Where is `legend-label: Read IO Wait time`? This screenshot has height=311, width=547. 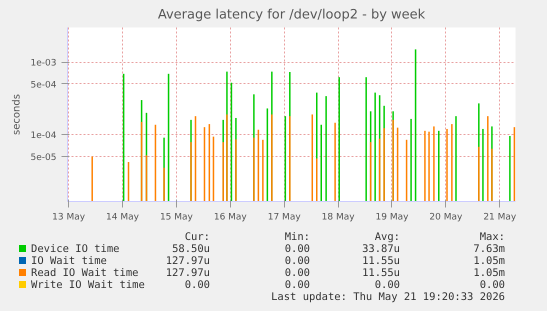 legend-label: Read IO Wait time is located at coordinates (84, 273).